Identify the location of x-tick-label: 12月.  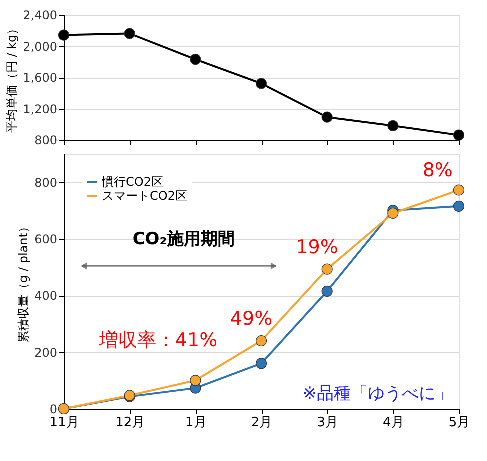
(131, 423).